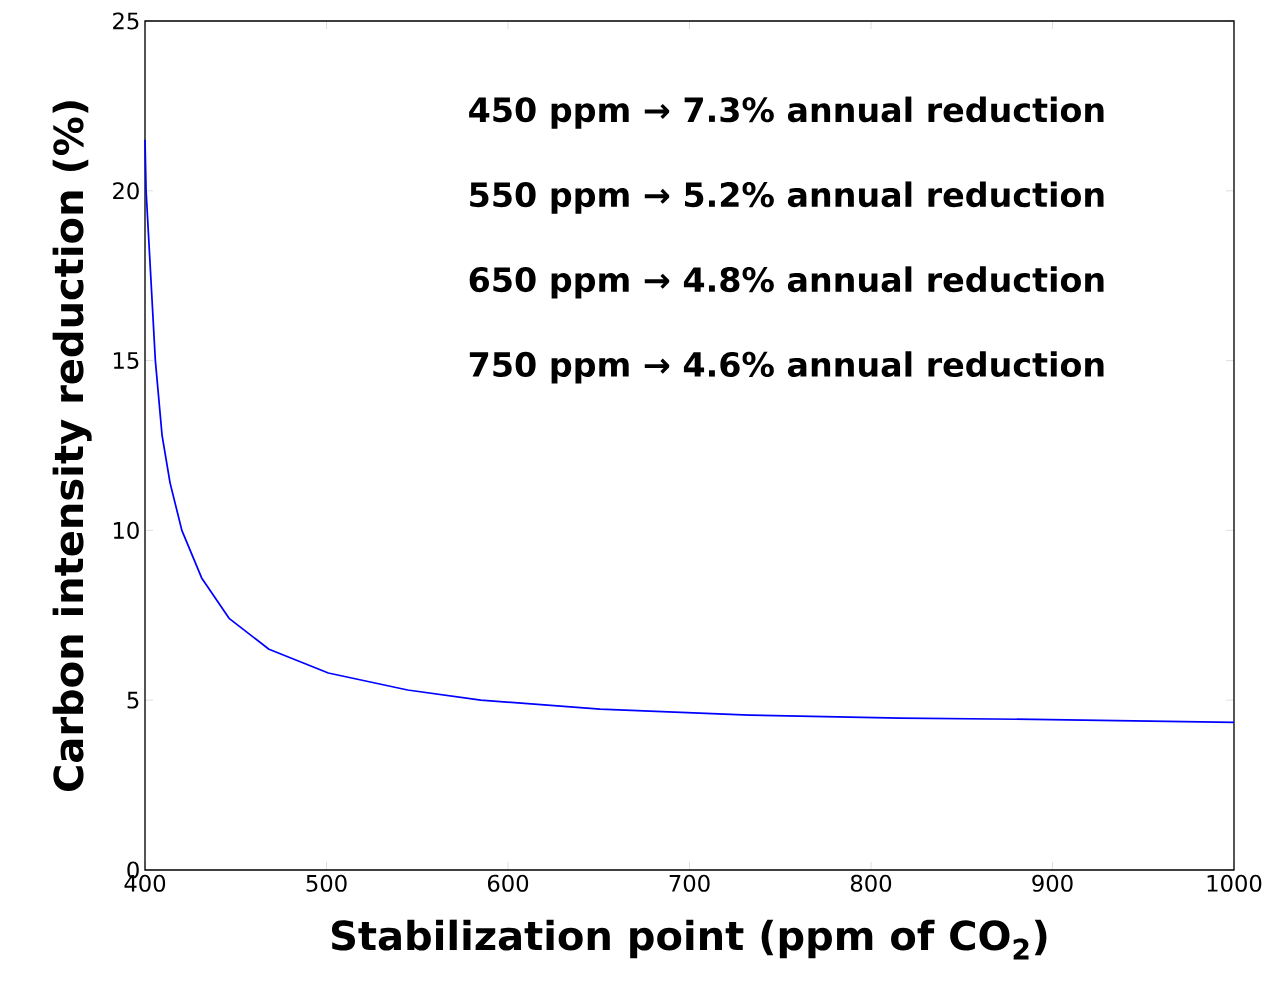 The height and width of the screenshot is (981, 1278). Describe the element at coordinates (326, 883) in the screenshot. I see `x-tick-label: 500` at that location.